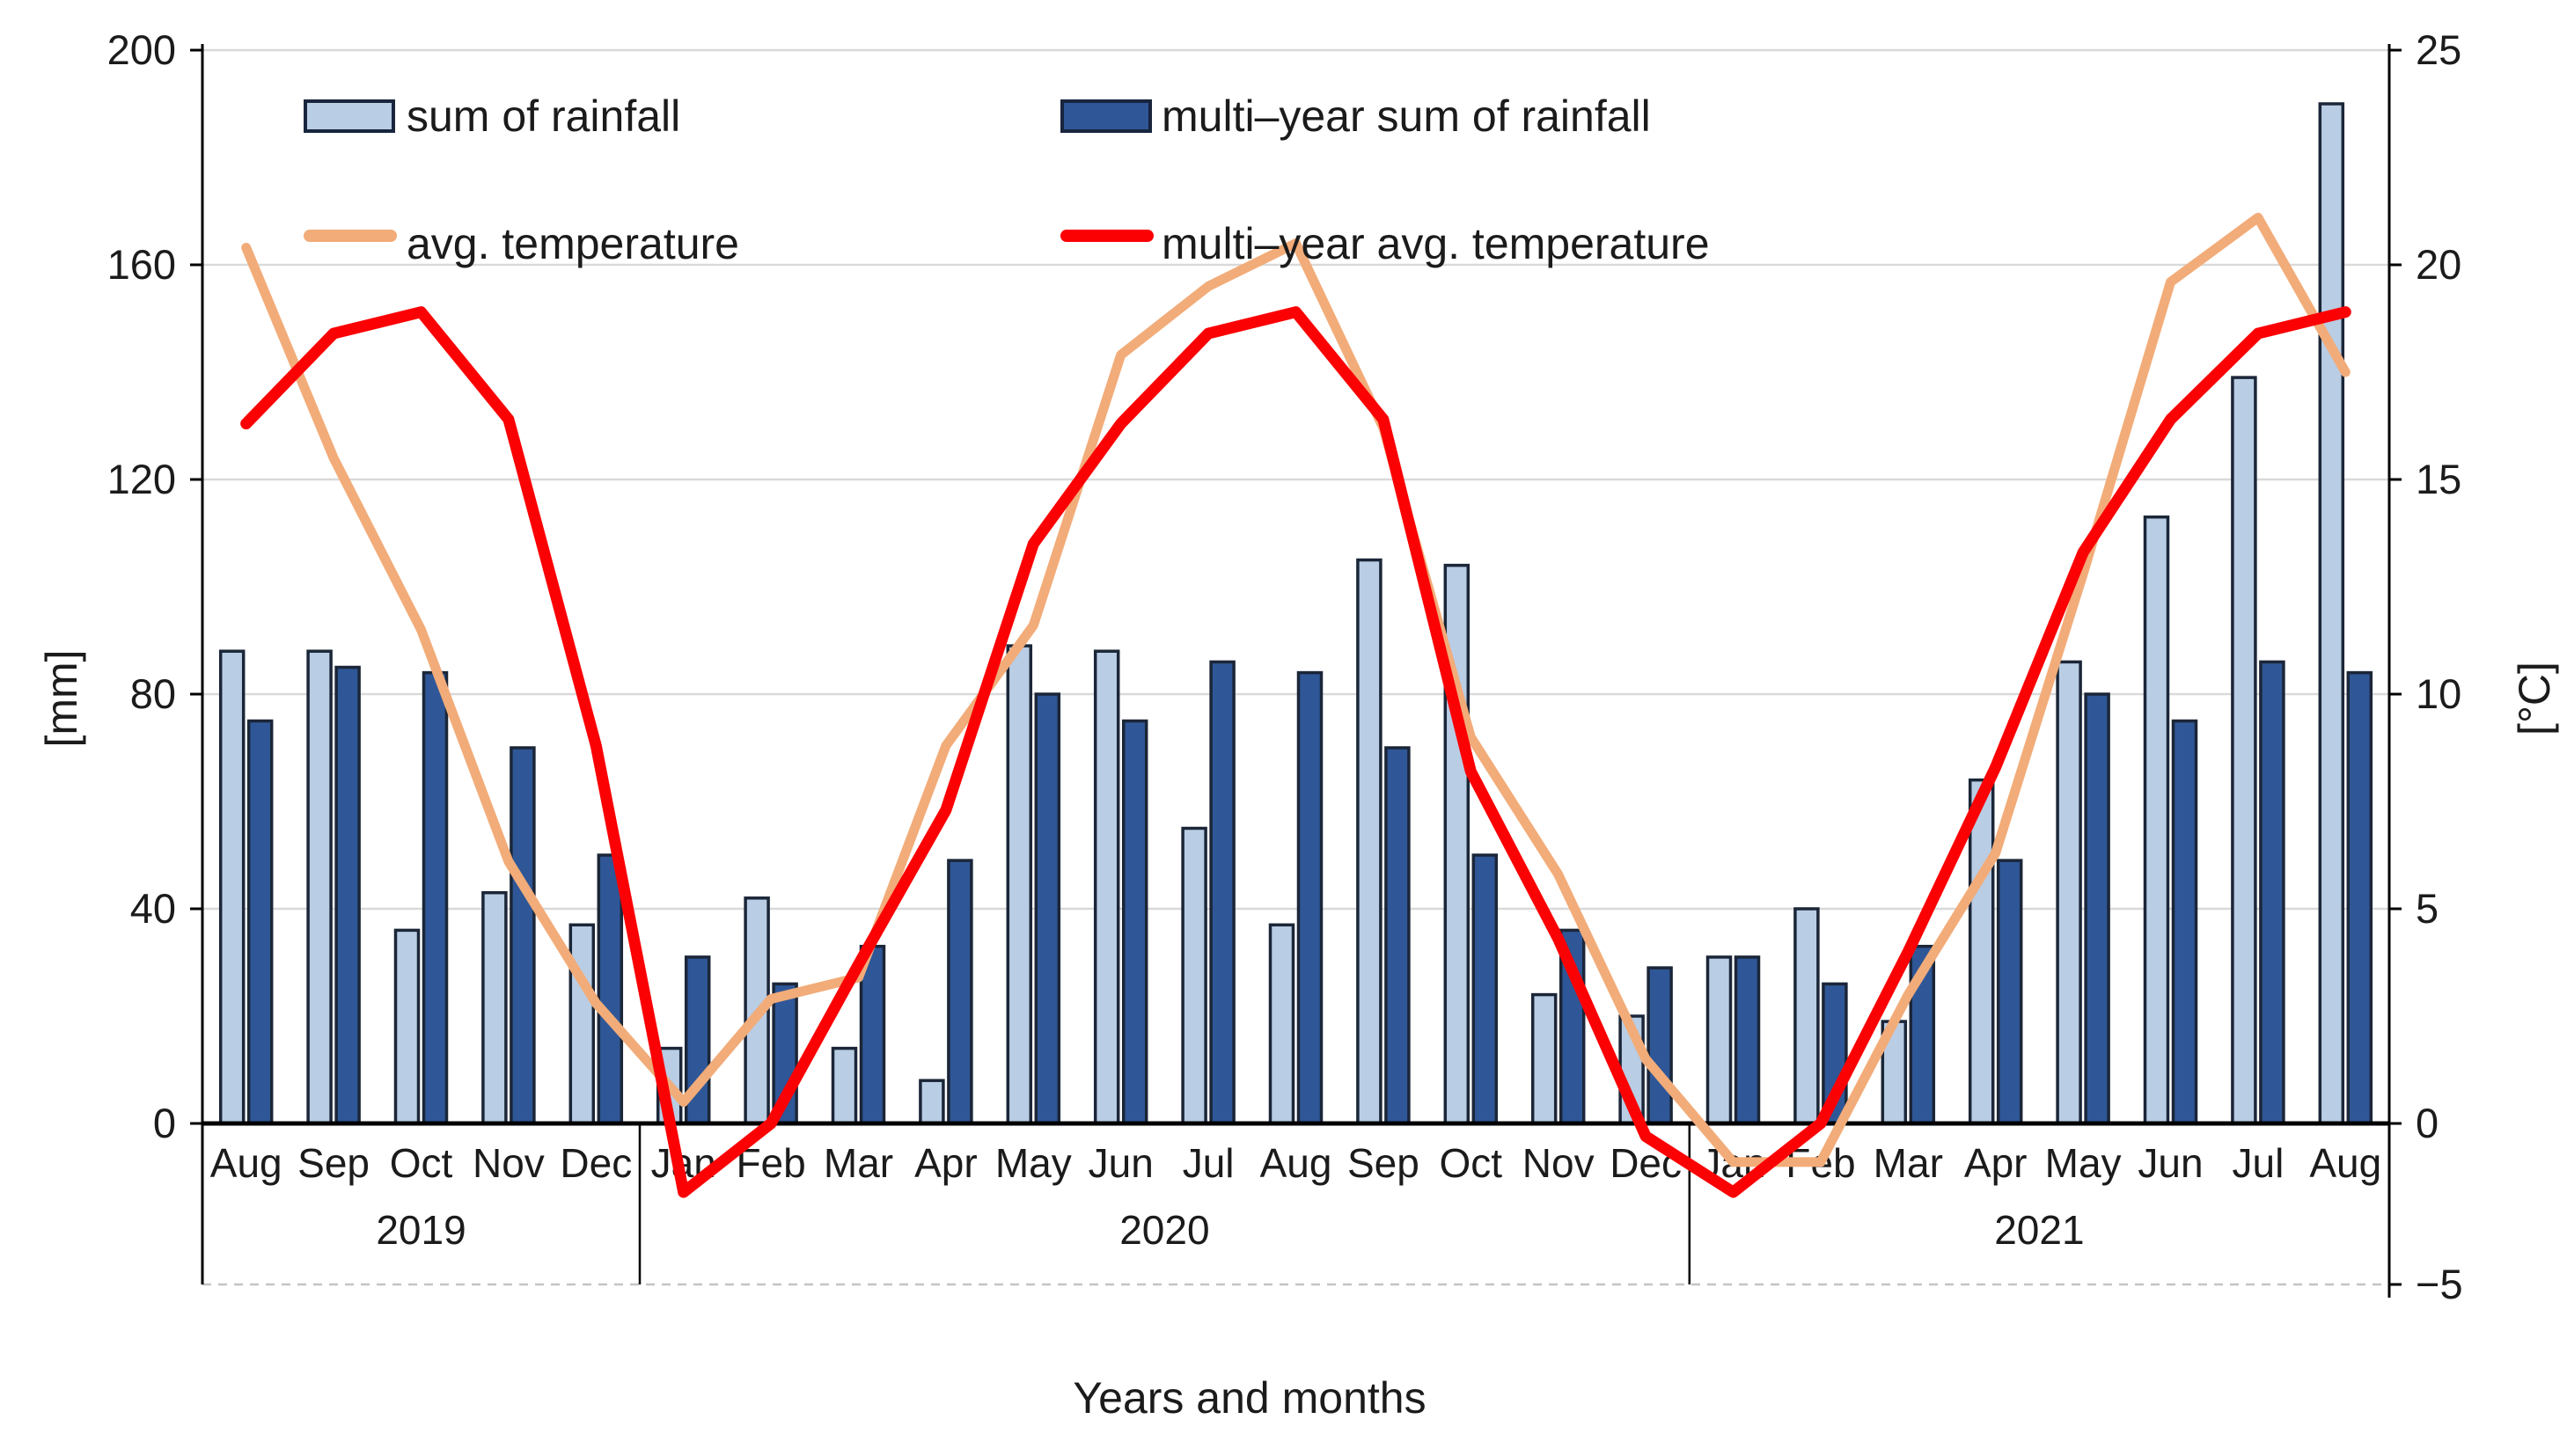  Describe the element at coordinates (2069, 892) in the screenshot. I see `bar-sum-of-rainfall-May2021` at that location.